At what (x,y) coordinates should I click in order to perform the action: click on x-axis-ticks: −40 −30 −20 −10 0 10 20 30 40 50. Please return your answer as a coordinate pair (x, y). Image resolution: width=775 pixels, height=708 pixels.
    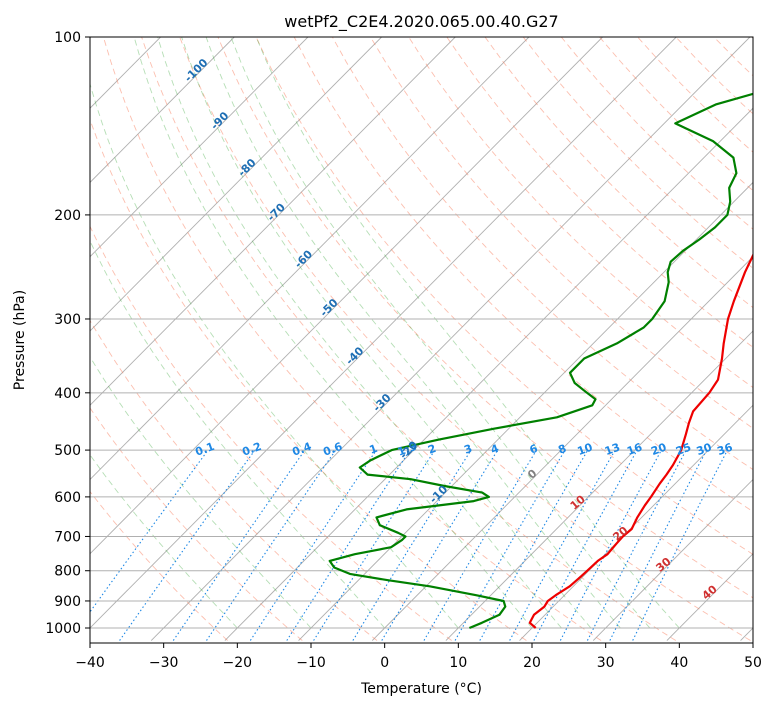
    Looking at the image, I should click on (418, 657).